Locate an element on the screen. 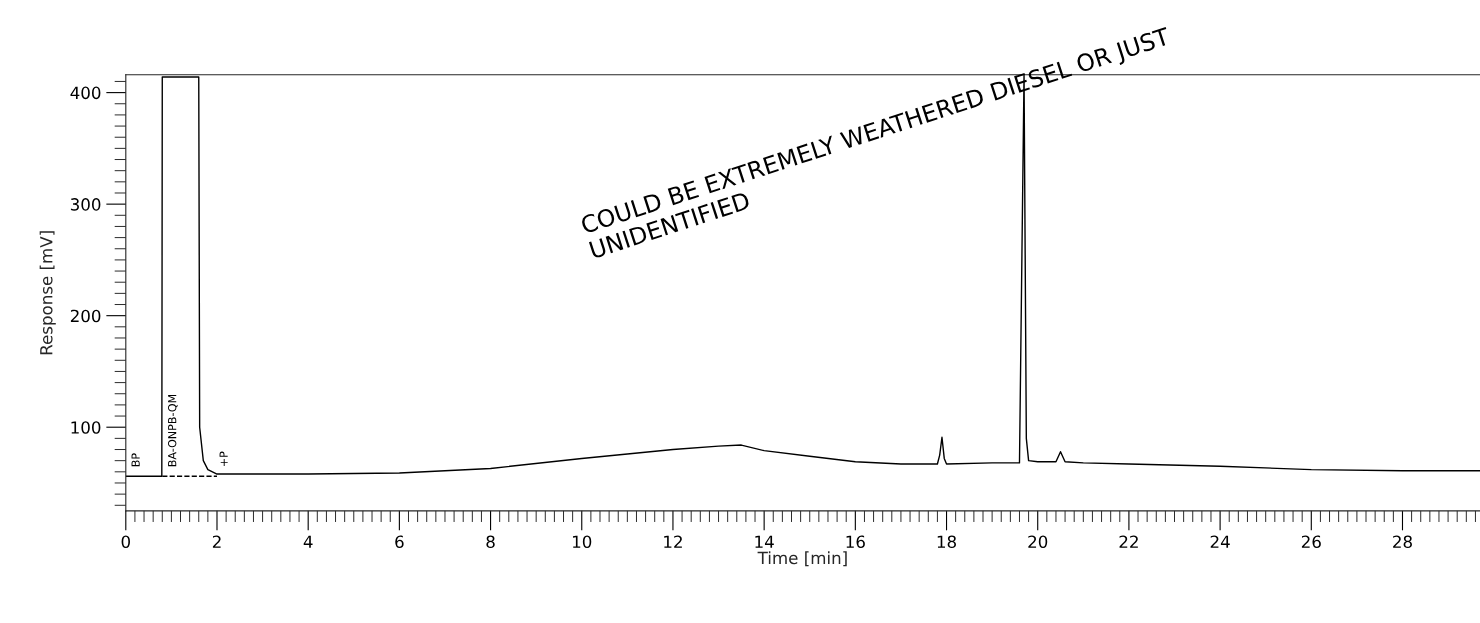  x-tick-label: 8 is located at coordinates (490, 542).